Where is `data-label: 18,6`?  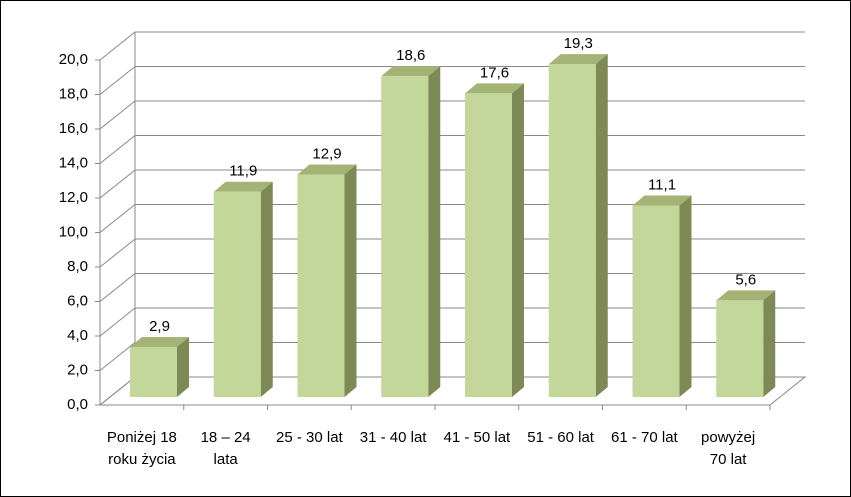 data-label: 18,6 is located at coordinates (410, 55).